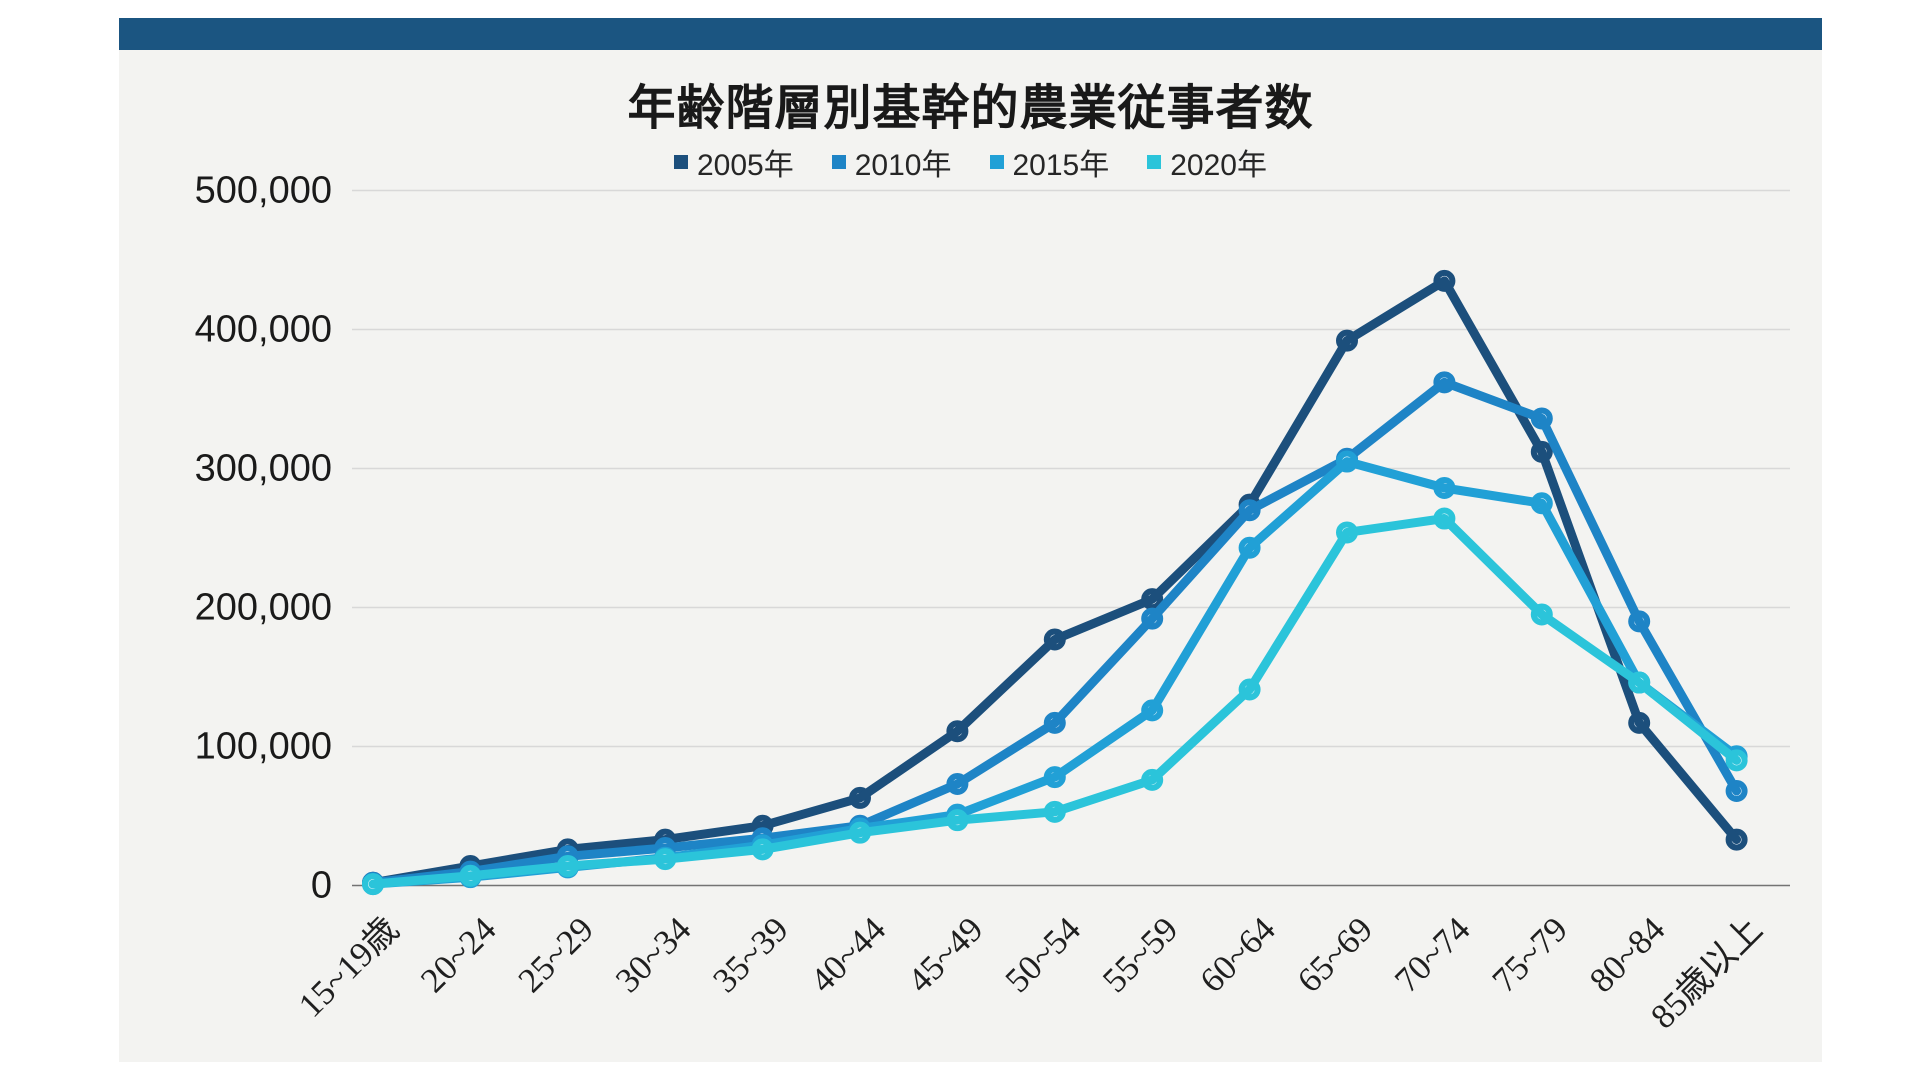 The image size is (1920, 1080). Describe the element at coordinates (681, 162) in the screenshot. I see `legend-swatch-2005` at that location.